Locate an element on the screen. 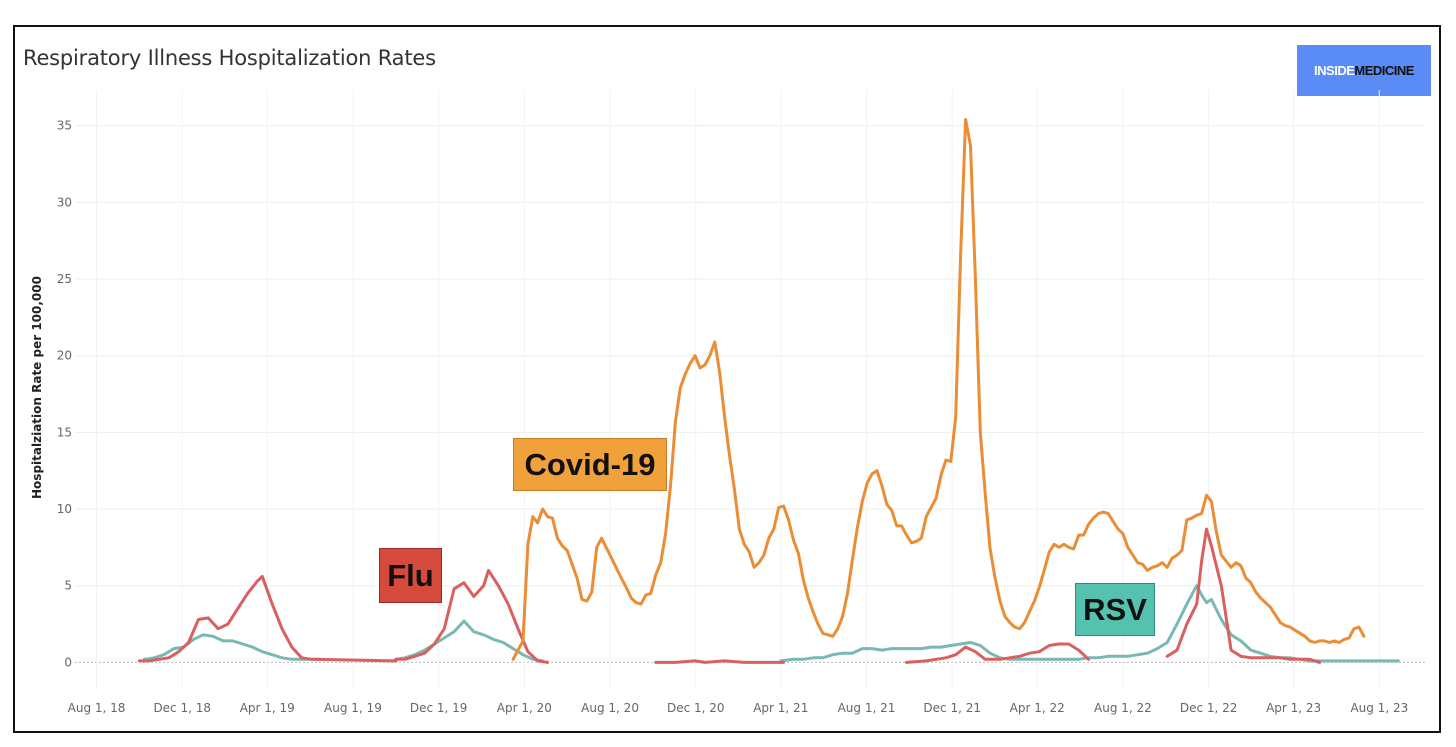 The width and height of the screenshot is (1456, 747). x-tick-label: Aug 1, 21 is located at coordinates (867, 708).